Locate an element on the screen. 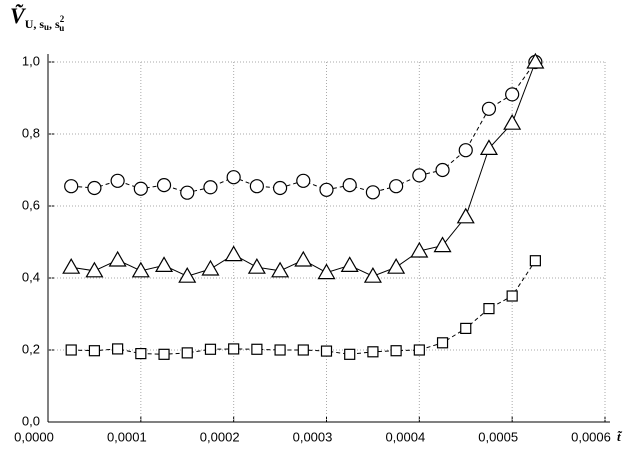  x-tick-label: 0,0005 is located at coordinates (498, 436).